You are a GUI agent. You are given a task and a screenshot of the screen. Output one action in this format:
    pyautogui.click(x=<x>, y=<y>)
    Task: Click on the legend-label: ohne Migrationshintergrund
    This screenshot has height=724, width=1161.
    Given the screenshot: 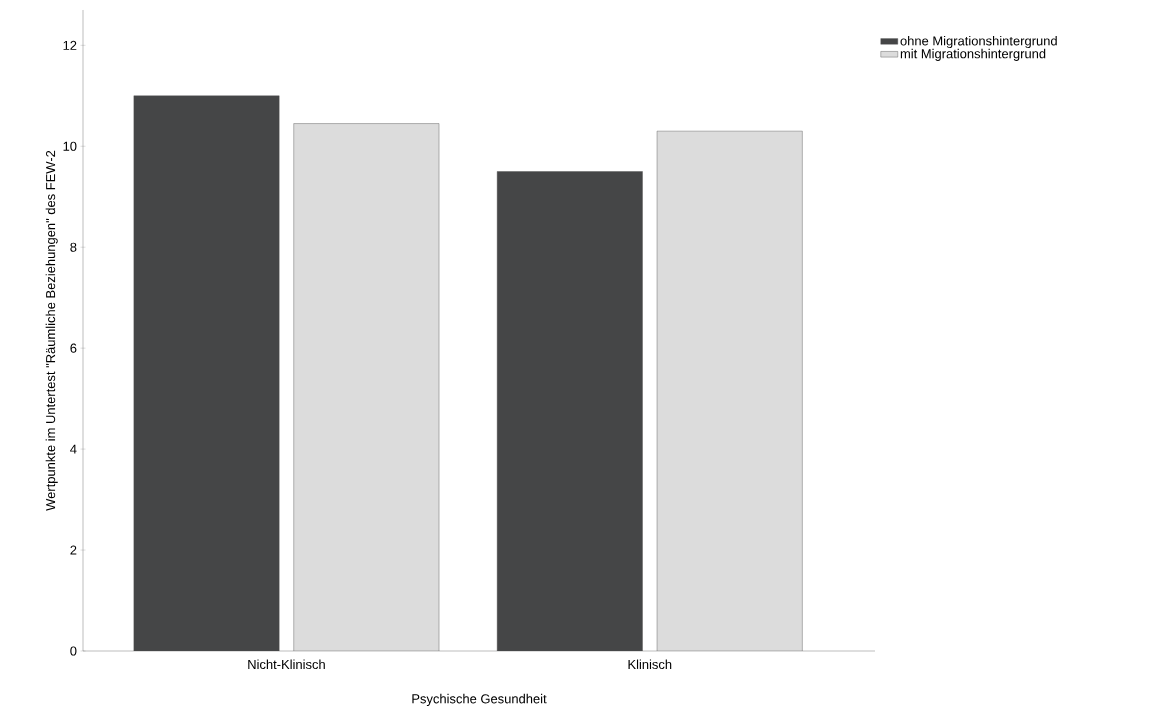 What is the action you would take?
    pyautogui.click(x=978, y=42)
    